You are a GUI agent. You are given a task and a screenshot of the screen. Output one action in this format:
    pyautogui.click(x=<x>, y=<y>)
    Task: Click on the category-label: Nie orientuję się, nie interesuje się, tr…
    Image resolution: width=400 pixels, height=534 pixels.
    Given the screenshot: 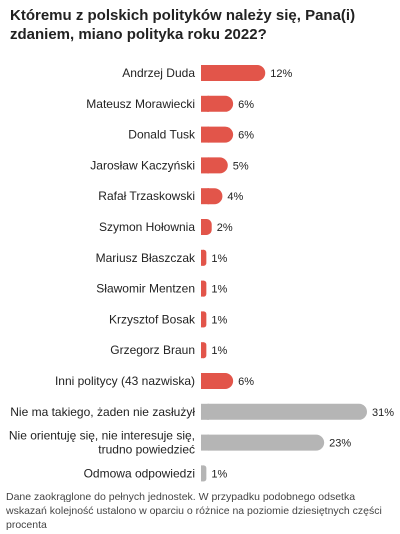 What is the action you would take?
    pyautogui.click(x=102, y=443)
    